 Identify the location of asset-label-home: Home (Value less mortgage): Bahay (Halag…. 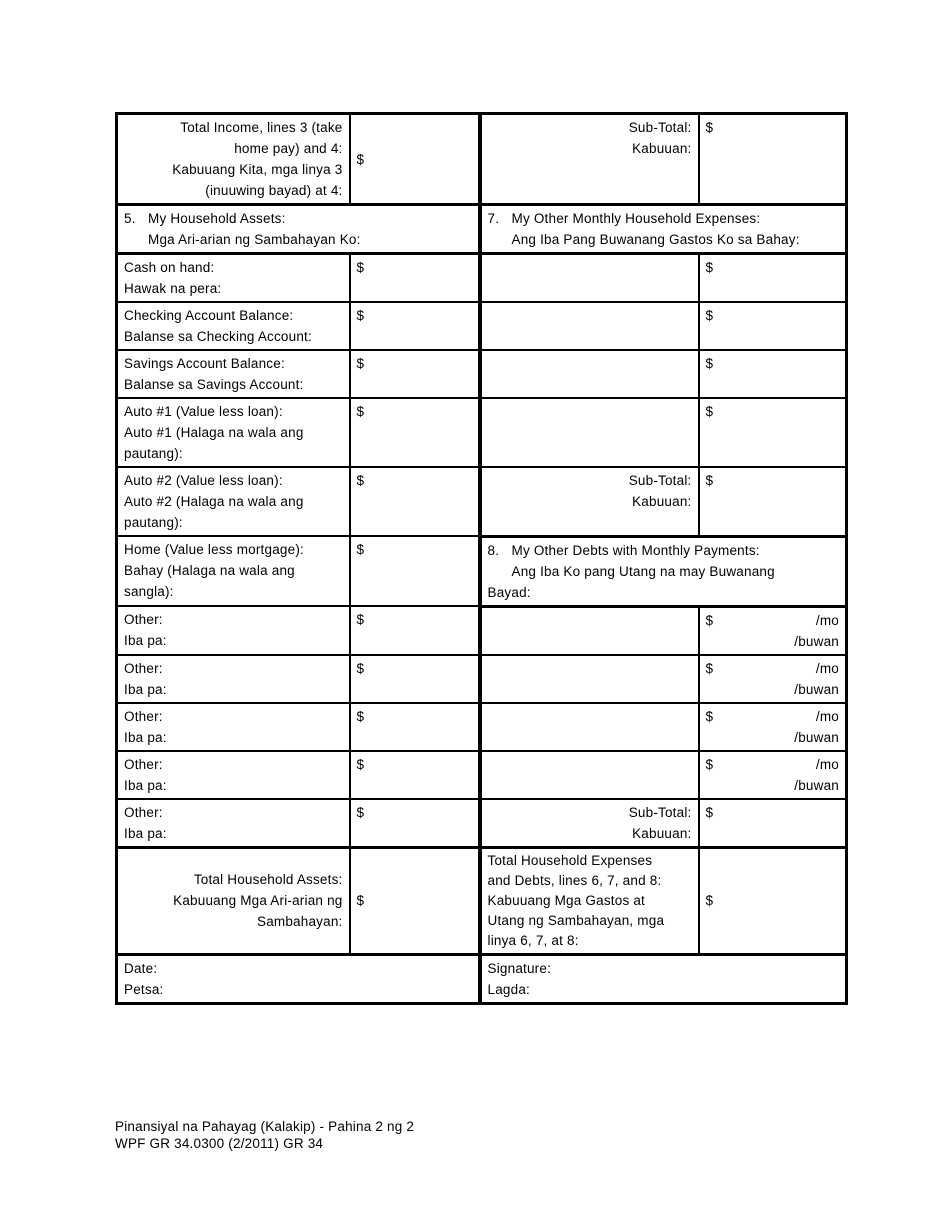
(233, 571).